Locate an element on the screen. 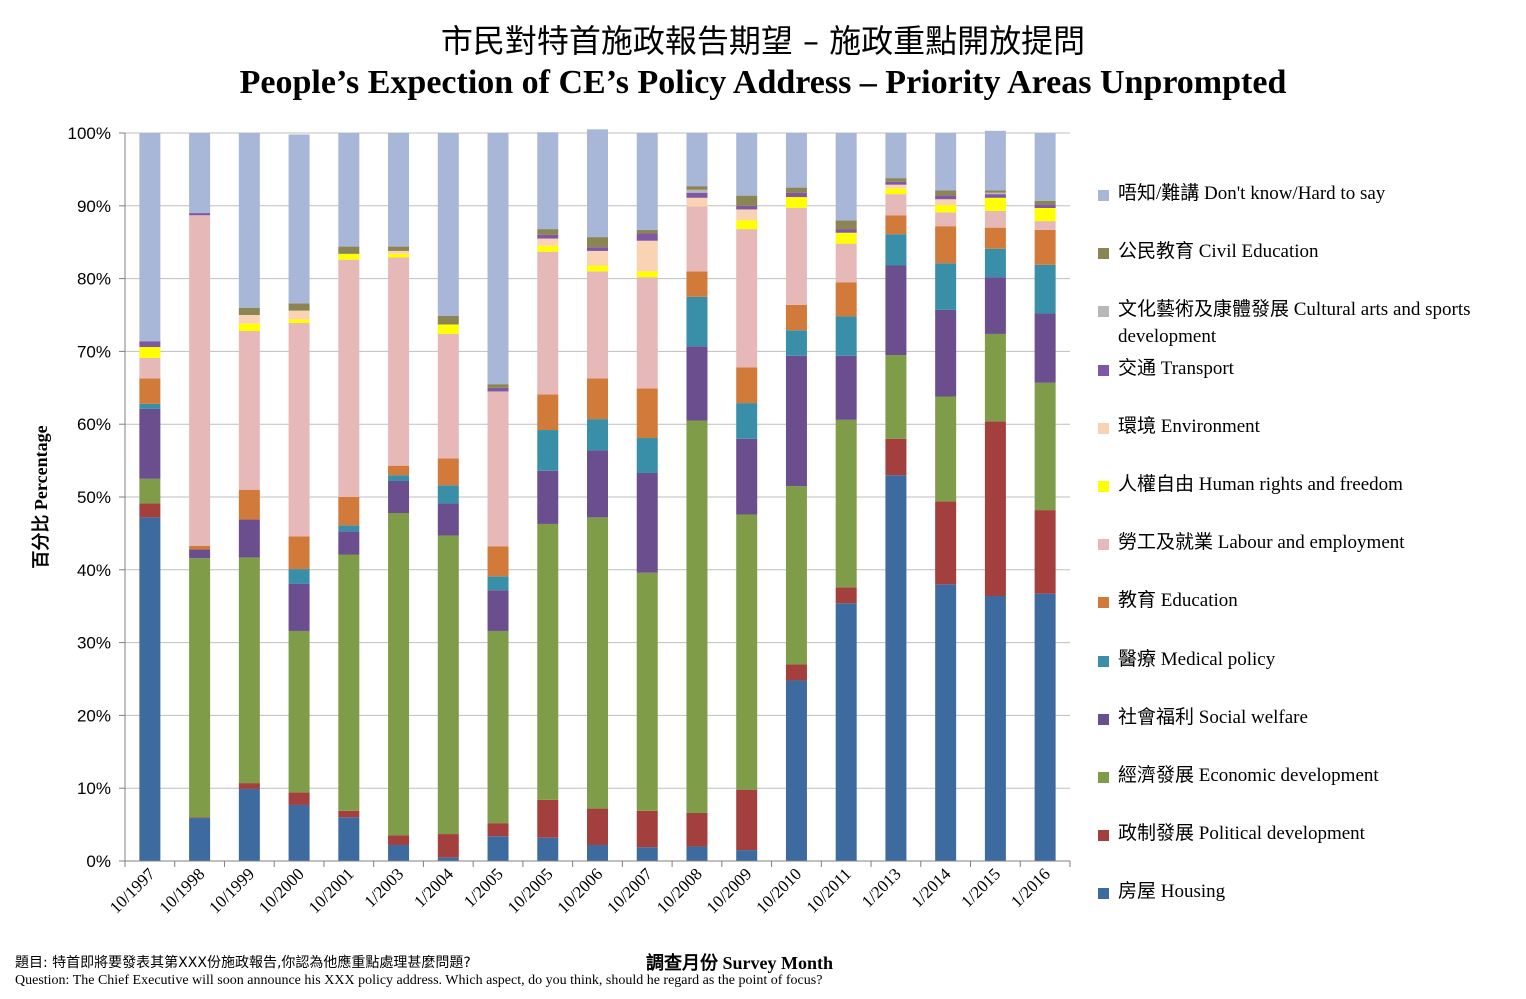 This screenshot has width=1526, height=999. legend-item: 人權自由 Human rights and freedom is located at coordinates (1250, 484).